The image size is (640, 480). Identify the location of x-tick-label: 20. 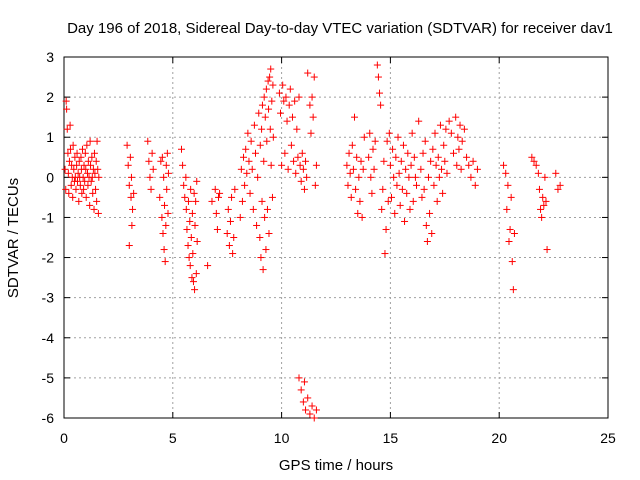
(499, 438).